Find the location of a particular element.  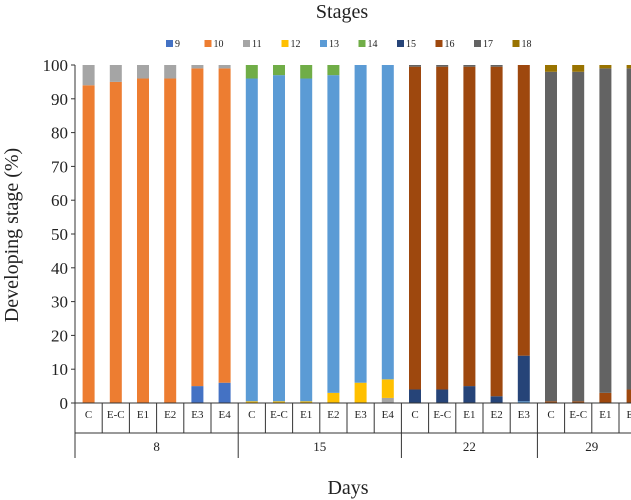

y-tick-label: 10 is located at coordinates (59, 369).